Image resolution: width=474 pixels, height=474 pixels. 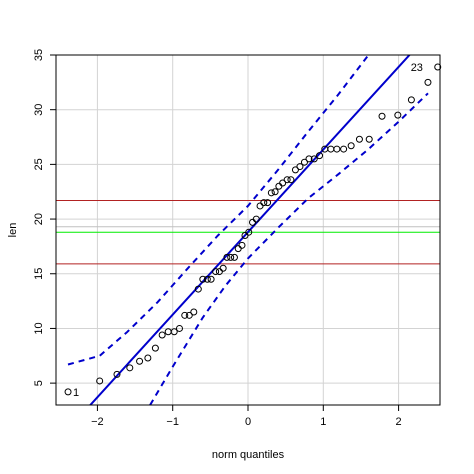 What do you see at coordinates (248, 422) in the screenshot?
I see `x-tick-label: 0` at bounding box center [248, 422].